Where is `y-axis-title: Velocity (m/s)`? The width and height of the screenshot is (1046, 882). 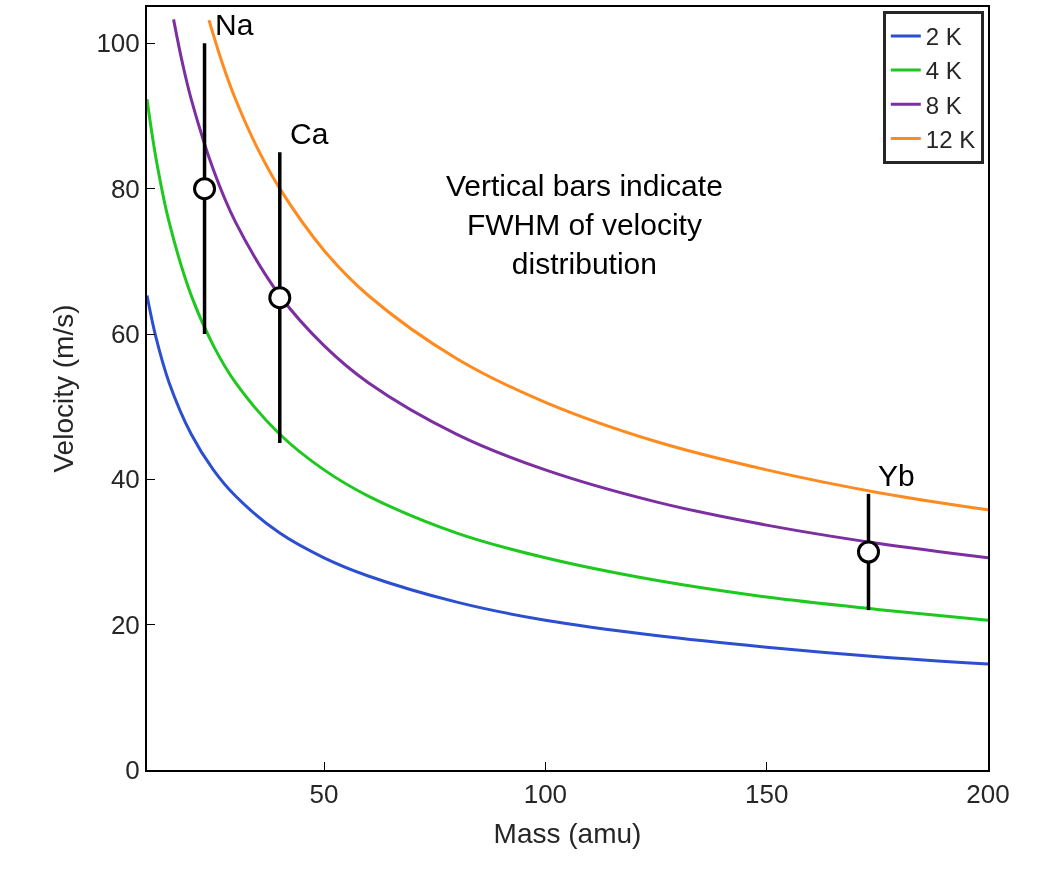 y-axis-title: Velocity (m/s) is located at coordinates (63, 388).